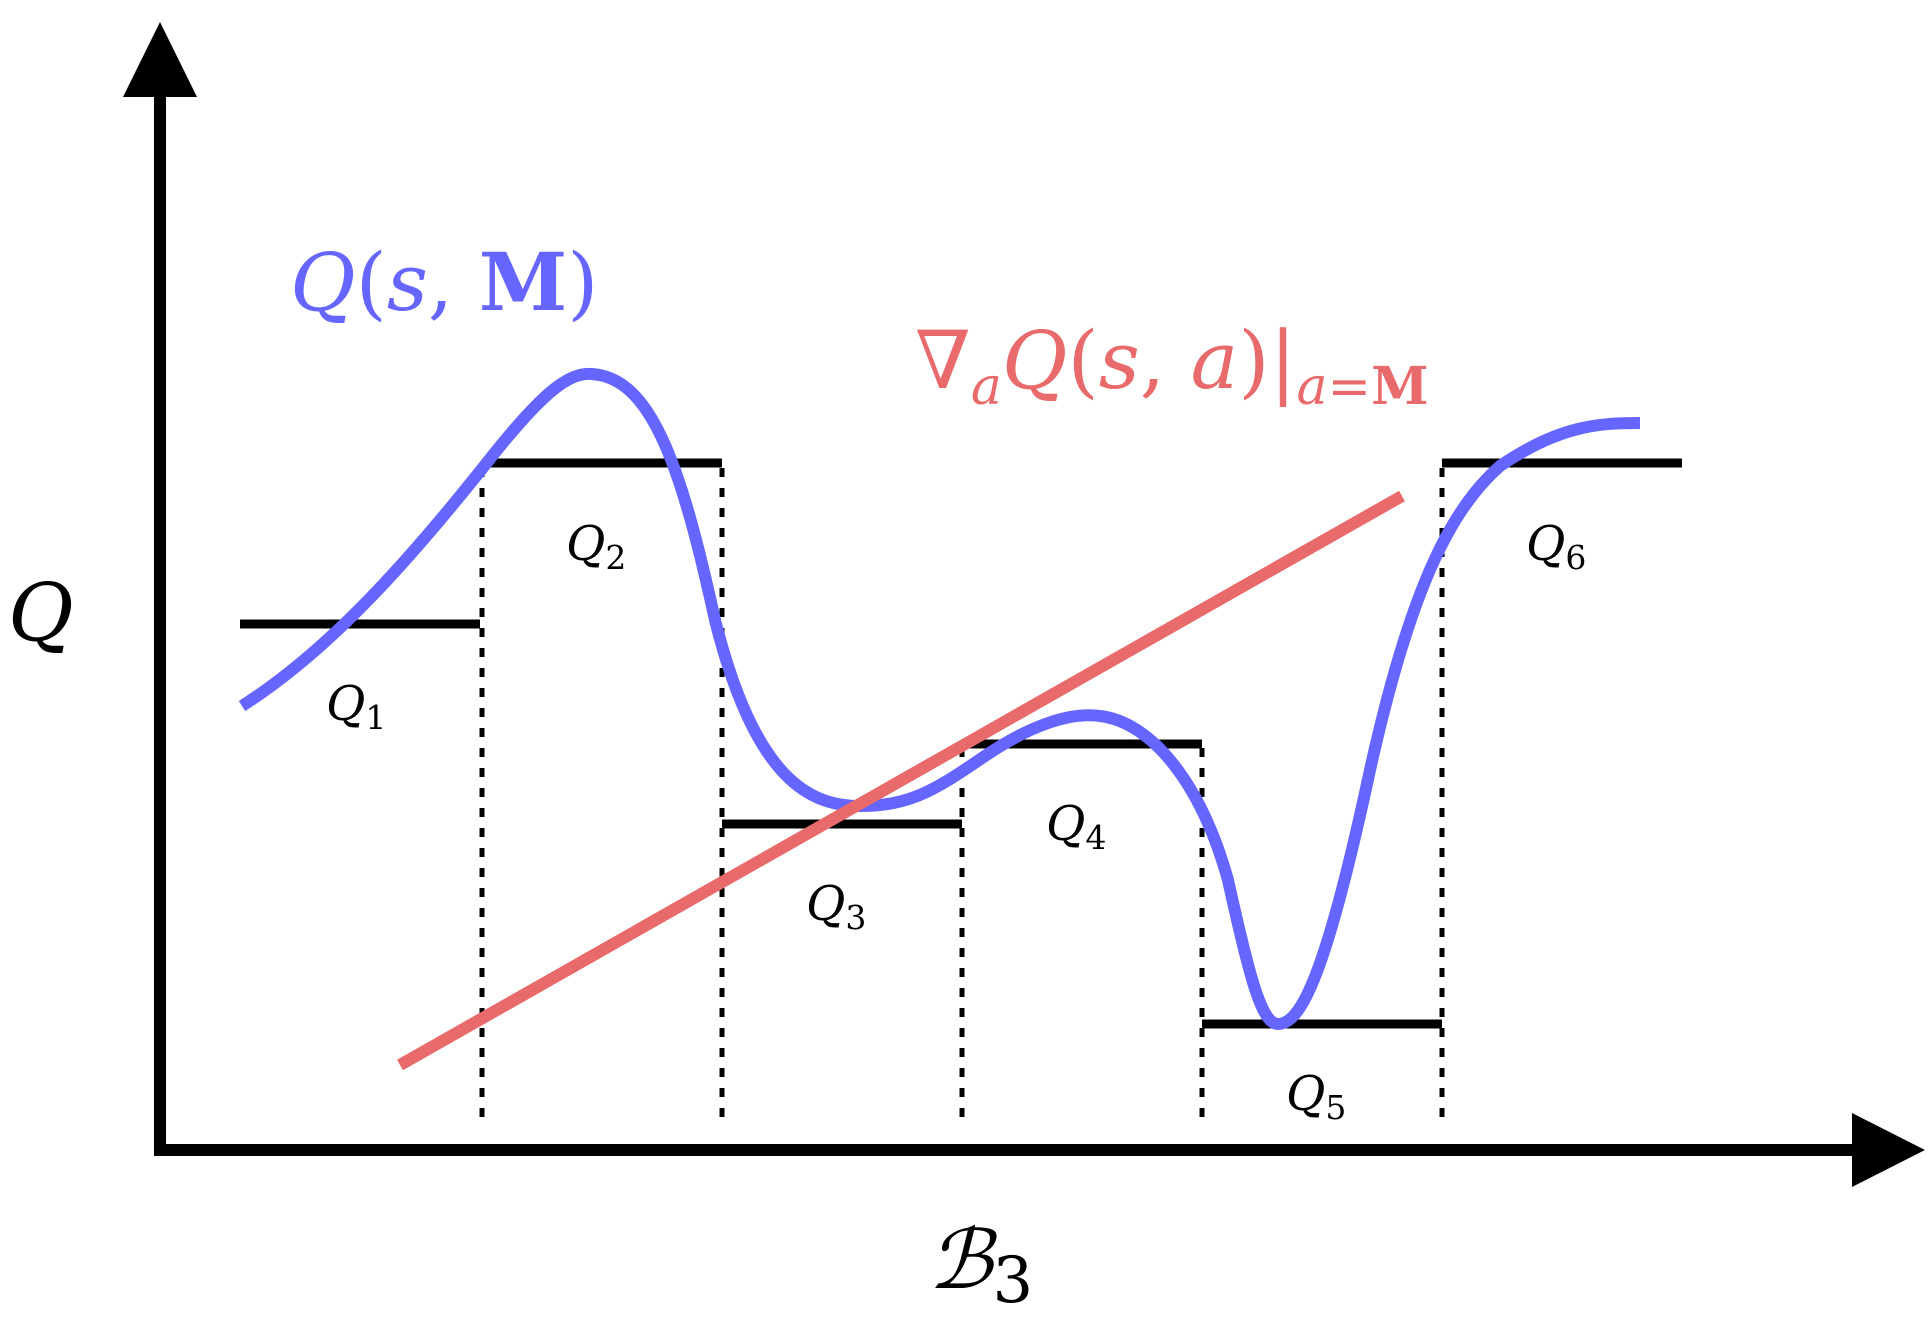  I want to click on gradient-label: ∇aQ(s, a)|a=M, so click(1172, 365).